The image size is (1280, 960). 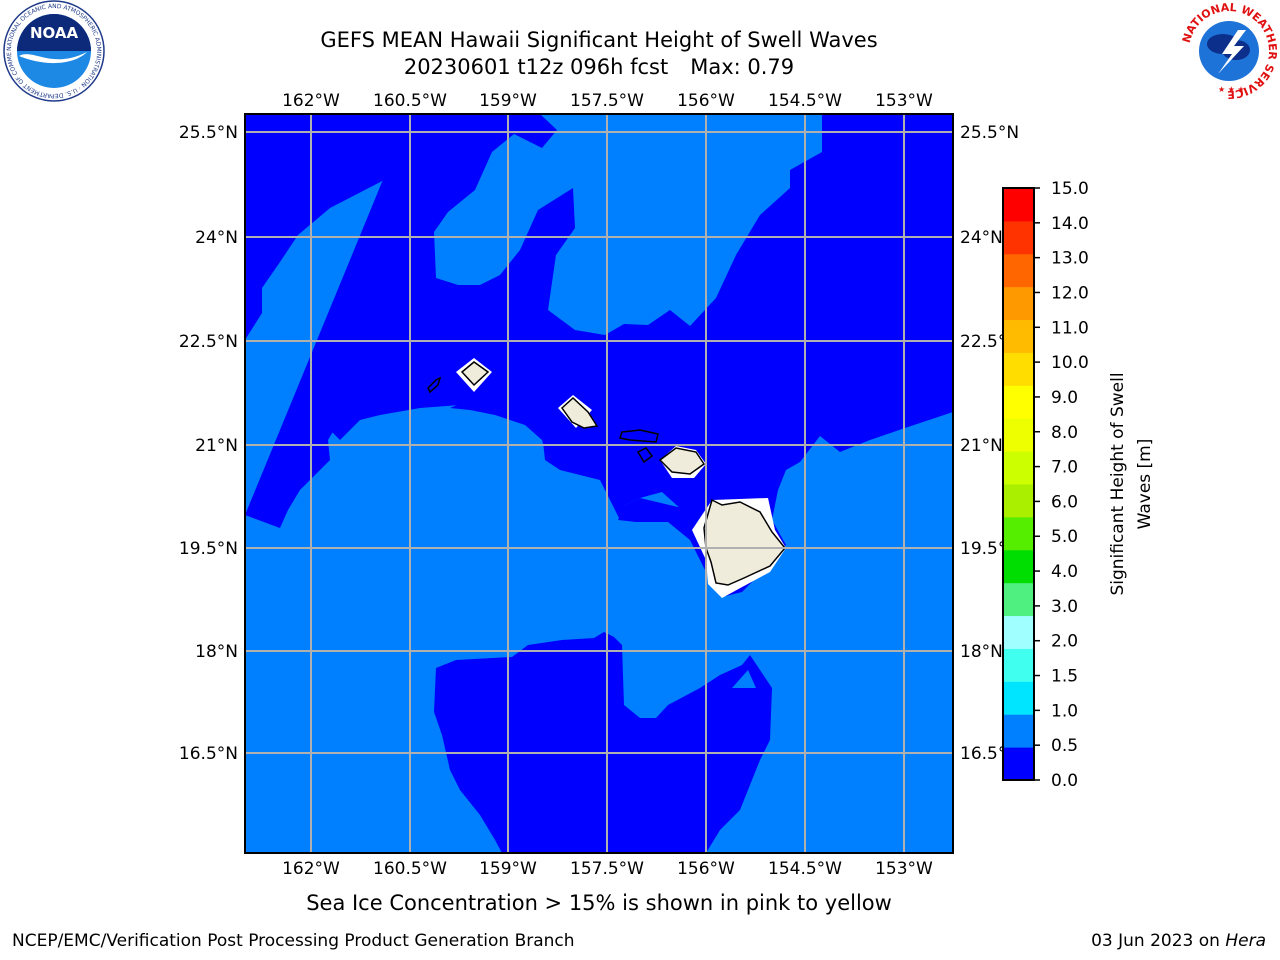 I want to click on colorbar-tick-label: 12.0, so click(x=1070, y=293).